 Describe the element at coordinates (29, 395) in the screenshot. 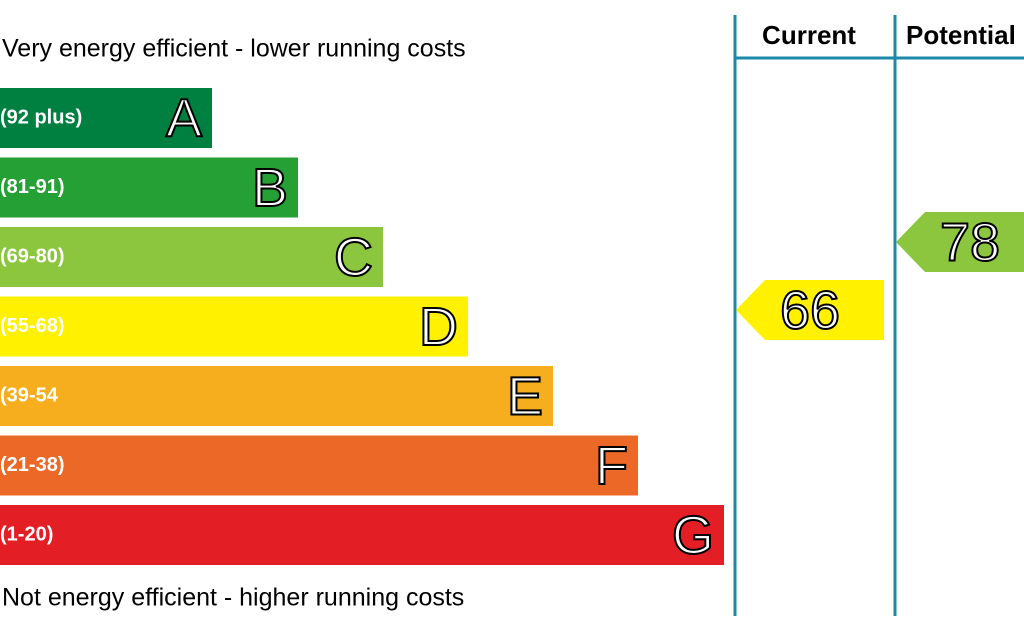

I see `band-range: (39-54` at that location.